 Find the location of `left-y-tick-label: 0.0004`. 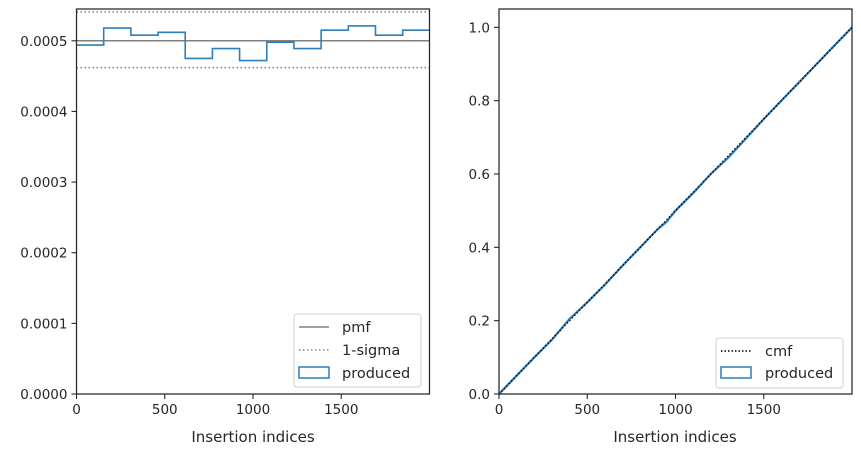

left-y-tick-label: 0.0004 is located at coordinates (43, 112).